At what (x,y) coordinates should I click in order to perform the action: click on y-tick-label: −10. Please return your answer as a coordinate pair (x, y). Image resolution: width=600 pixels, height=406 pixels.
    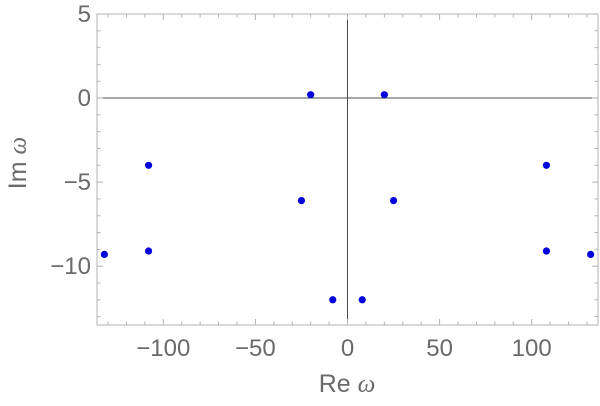
    Looking at the image, I should click on (70, 266).